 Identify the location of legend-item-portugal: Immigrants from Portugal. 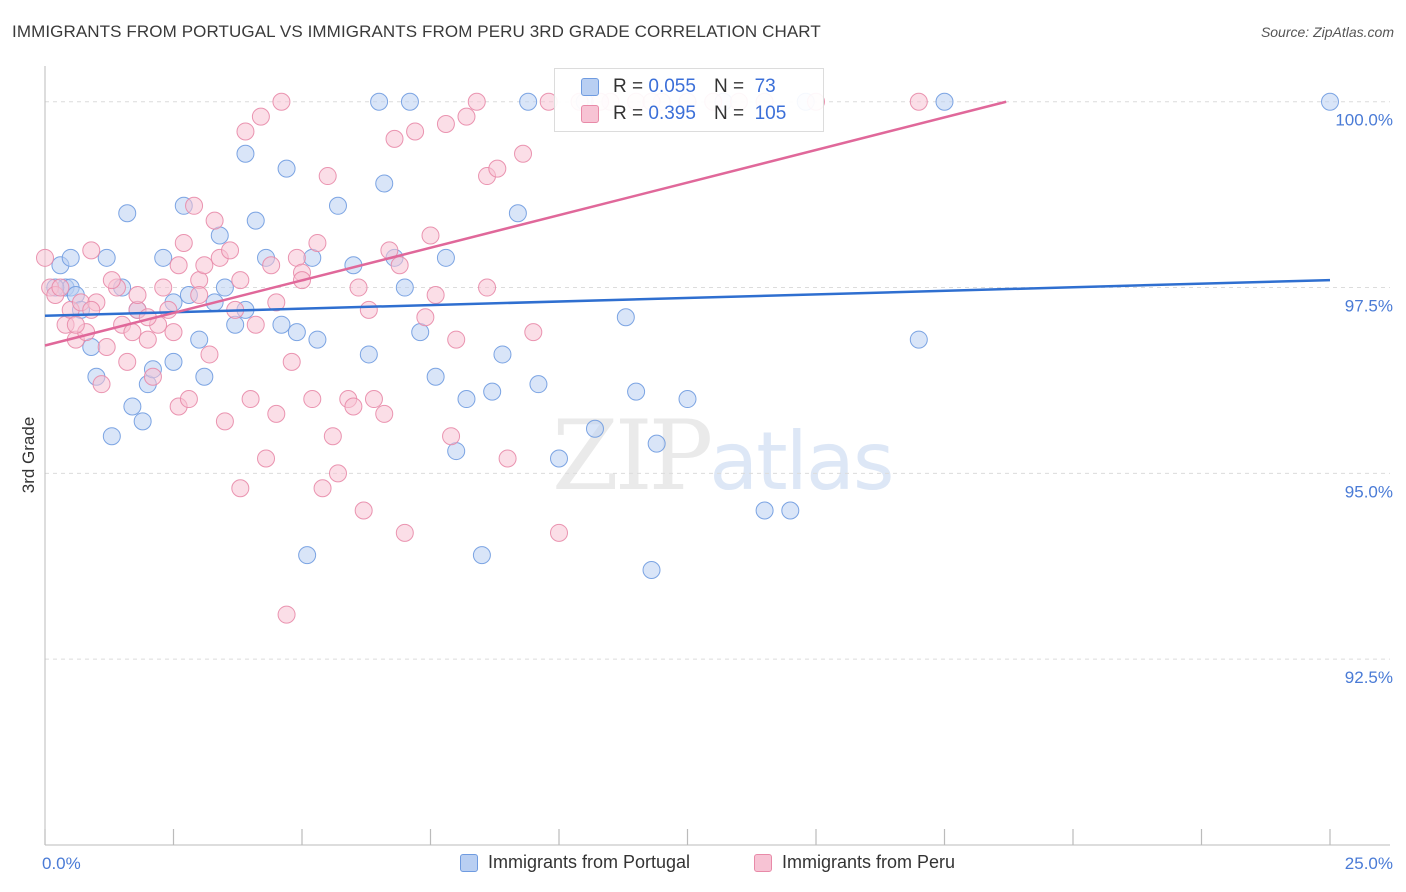
(575, 862).